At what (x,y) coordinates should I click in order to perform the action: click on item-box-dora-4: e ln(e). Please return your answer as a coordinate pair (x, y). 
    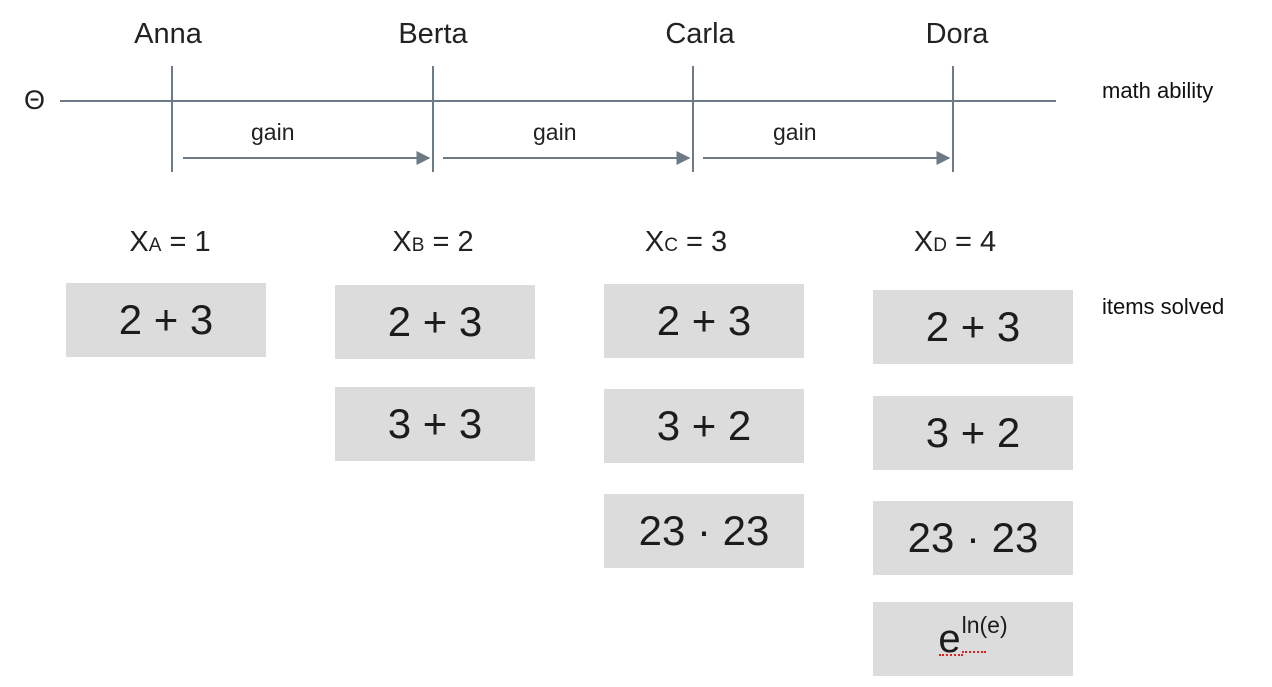
    Looking at the image, I should click on (973, 639).